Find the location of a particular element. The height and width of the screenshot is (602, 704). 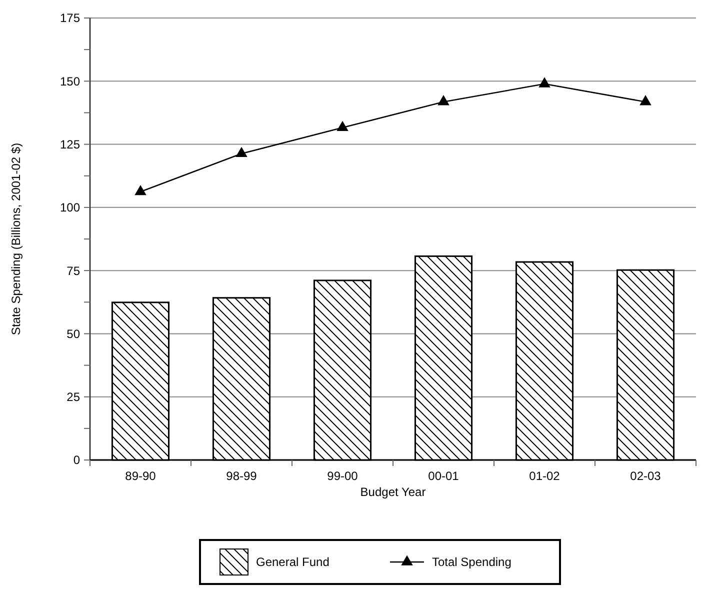

y-tick-label: 0 is located at coordinates (76, 460).